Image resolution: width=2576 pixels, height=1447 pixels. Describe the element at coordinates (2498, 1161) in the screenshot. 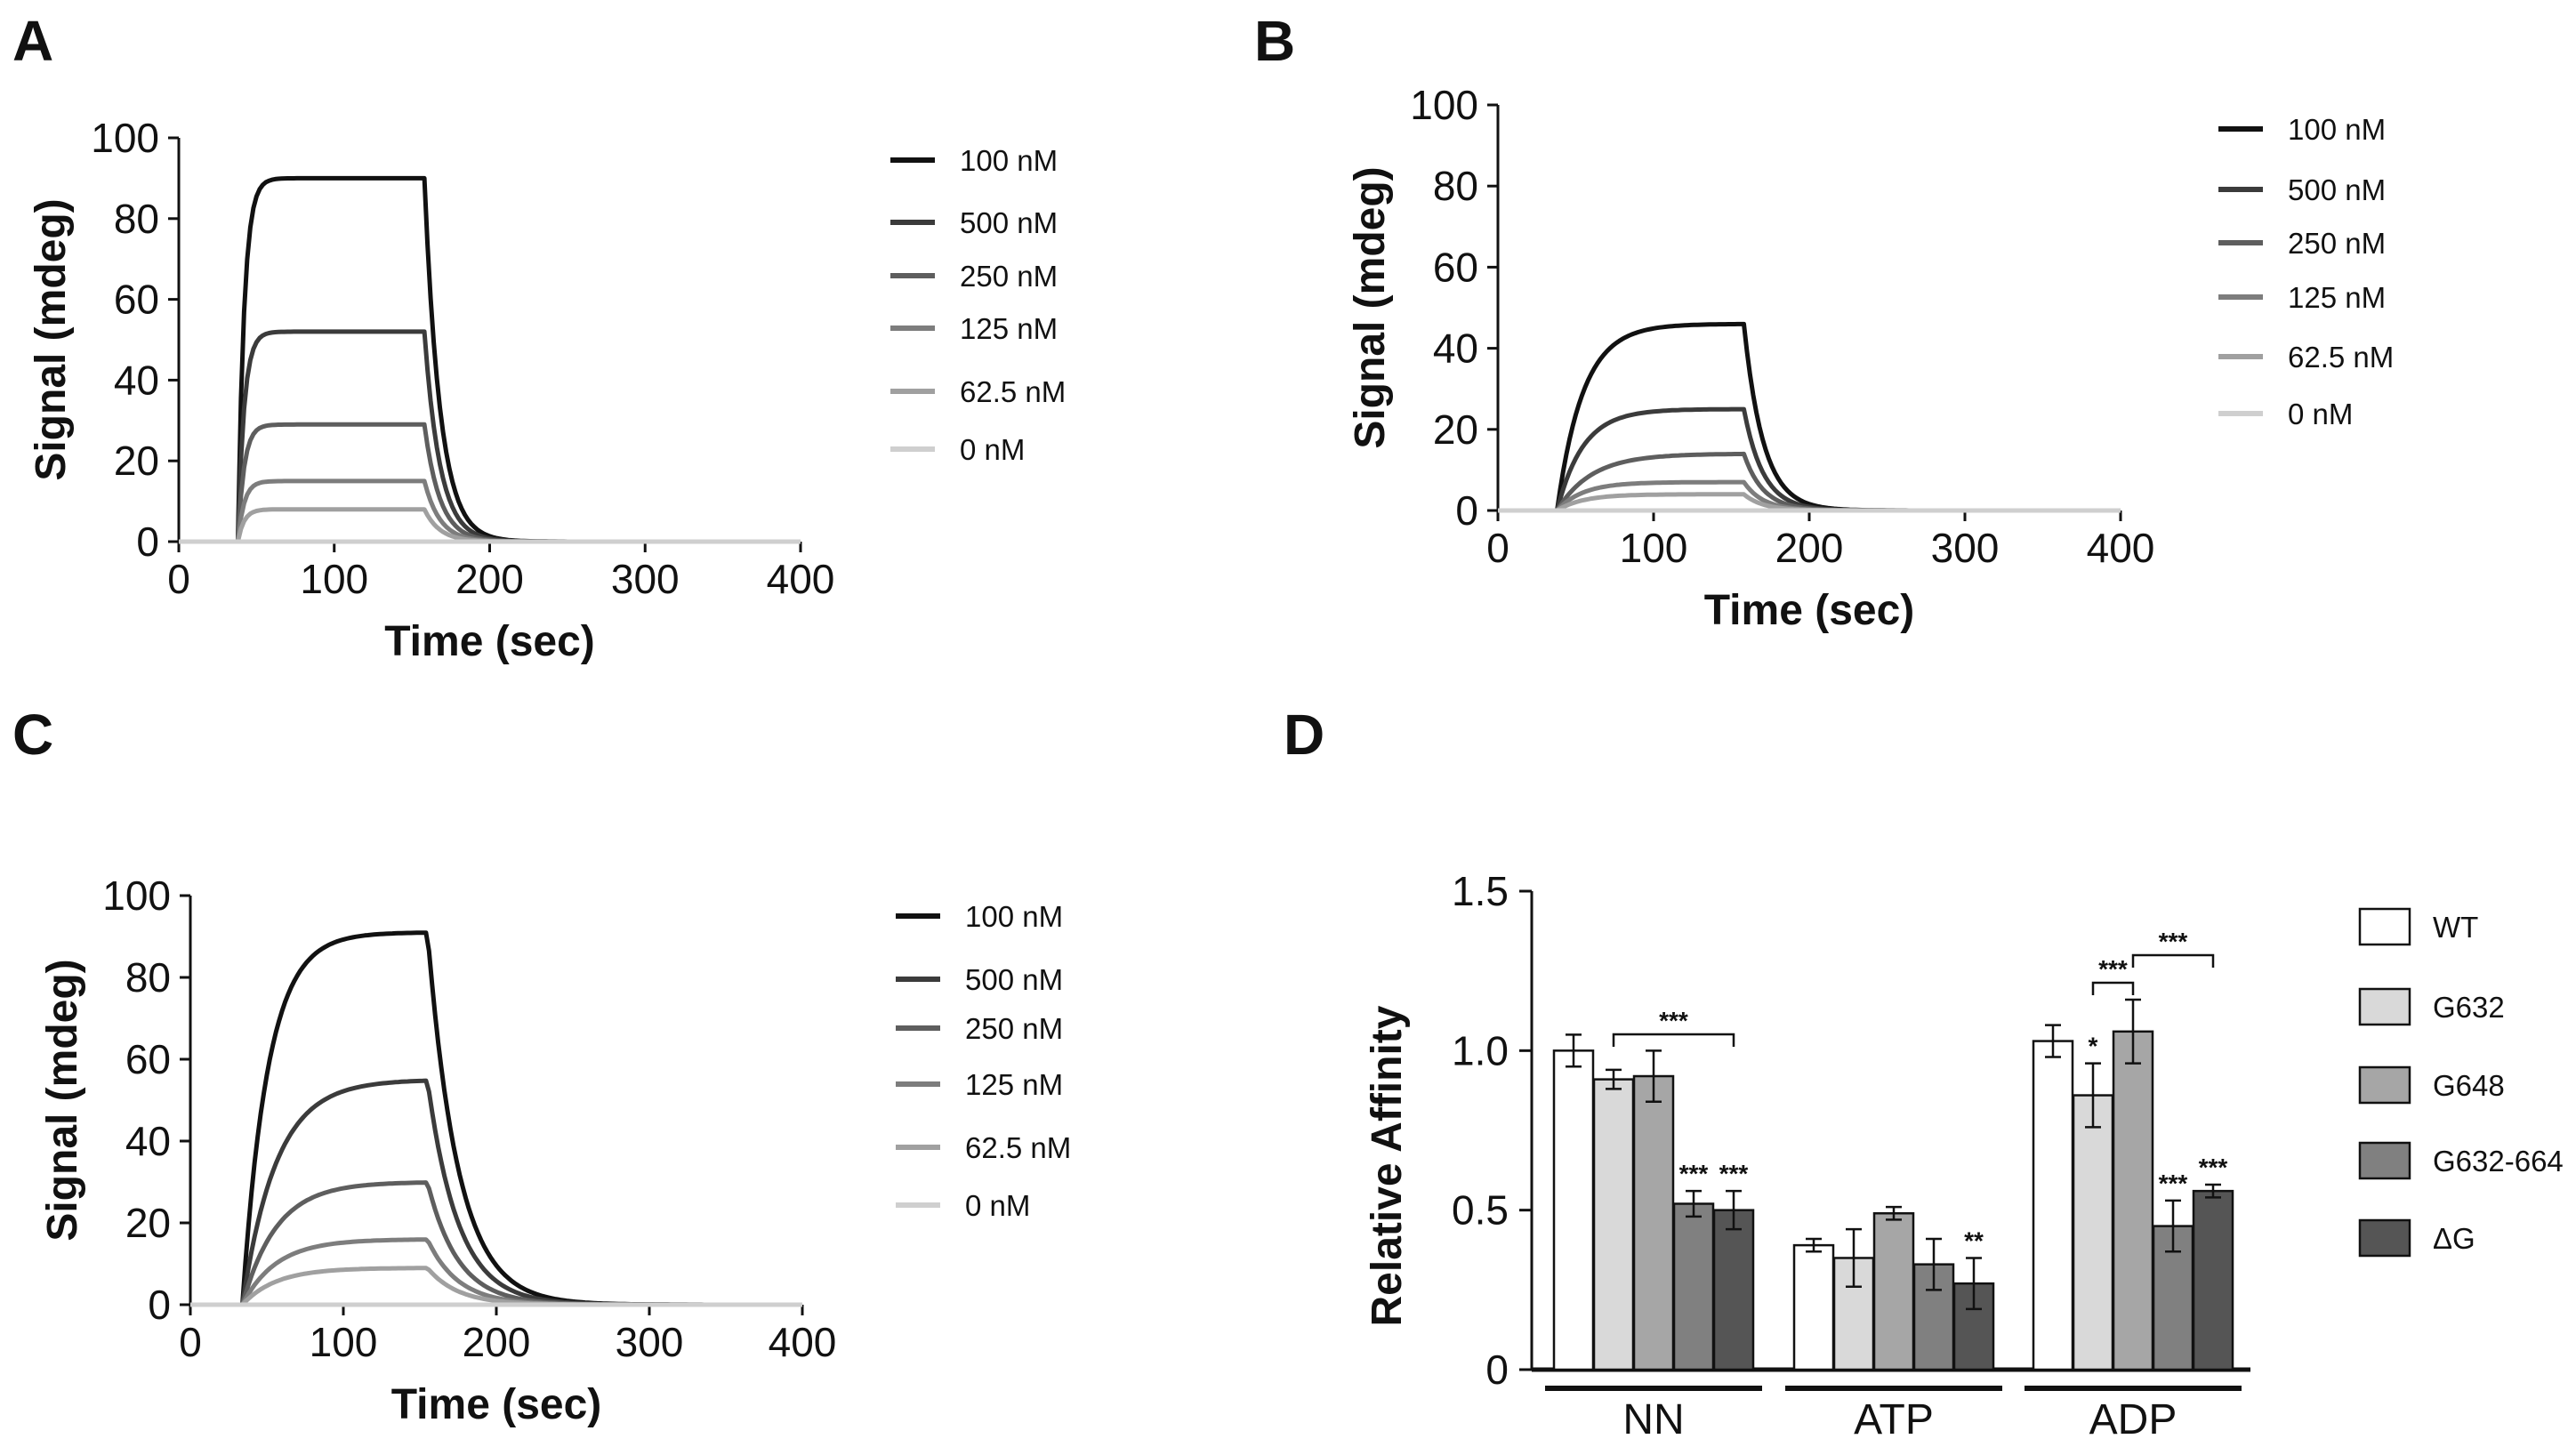

I see `legend-label: G632-664` at that location.